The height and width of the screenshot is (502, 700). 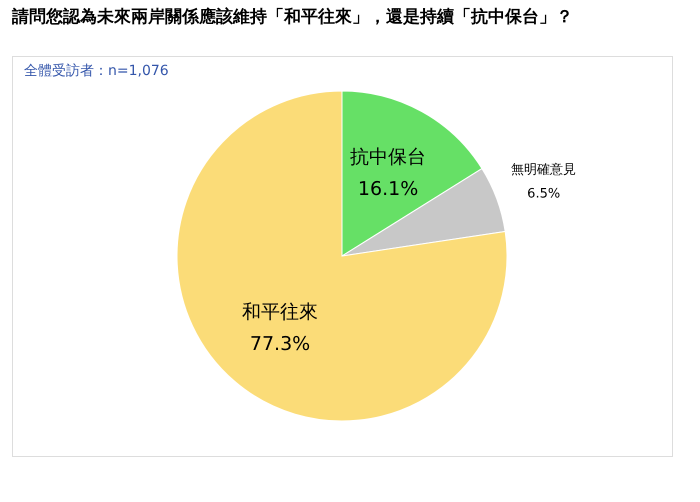 What do you see at coordinates (280, 344) in the screenshot?
I see `data-label: 77.3%` at bounding box center [280, 344].